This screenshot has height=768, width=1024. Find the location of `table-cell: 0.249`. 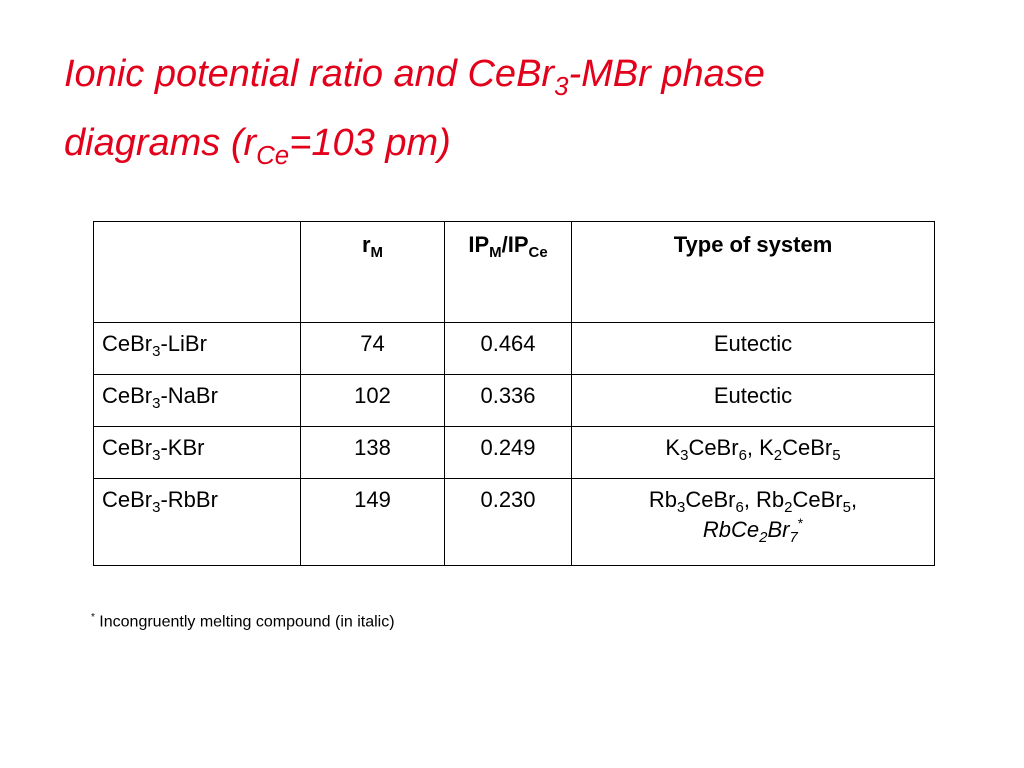

table-cell: 0.249 is located at coordinates (508, 452).